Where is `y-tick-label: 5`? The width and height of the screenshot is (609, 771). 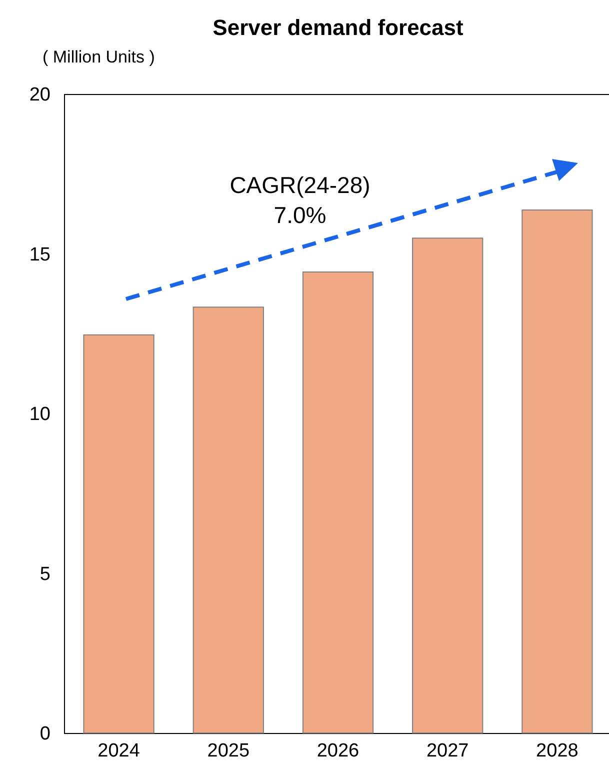 y-tick-label: 5 is located at coordinates (45, 574).